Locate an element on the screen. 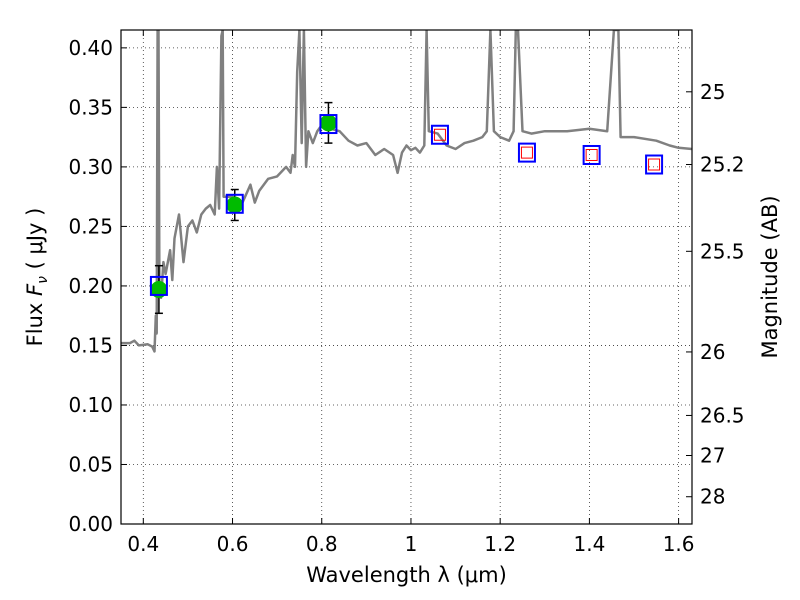 The width and height of the screenshot is (800, 600). y-tick-label: 0.35 is located at coordinates (90, 107).